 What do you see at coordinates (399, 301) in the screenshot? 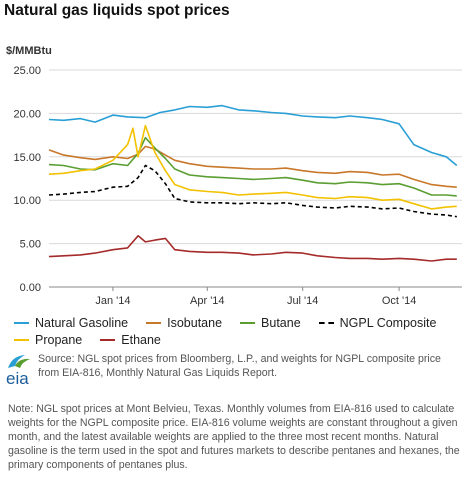
I see `x-tick-label: Oct '14` at bounding box center [399, 301].